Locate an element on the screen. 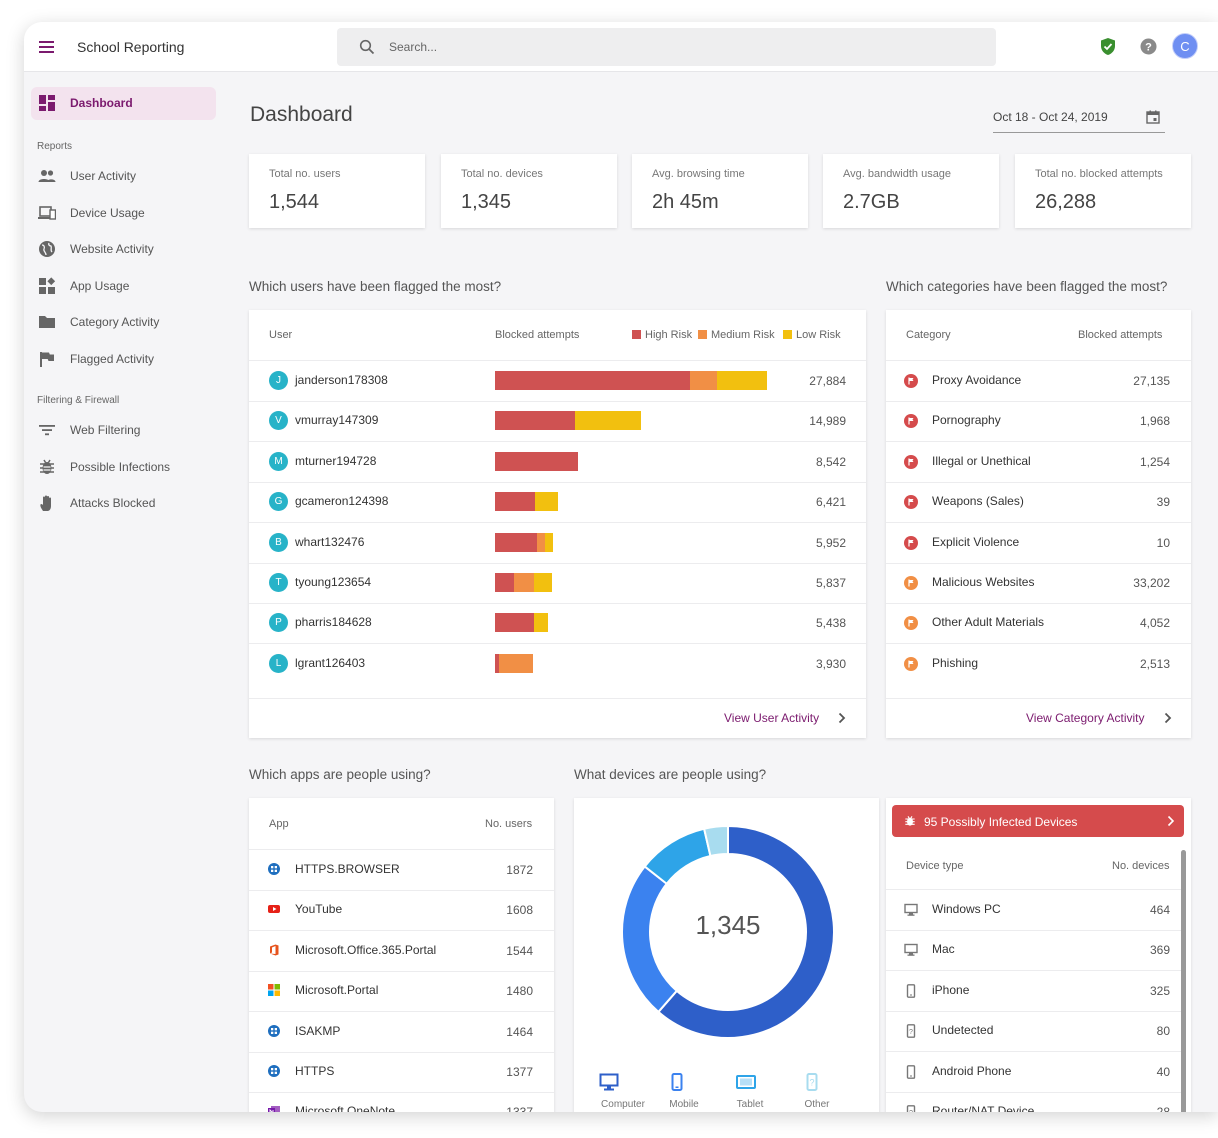 The height and width of the screenshot is (1138, 1218). help-icon: ? is located at coordinates (1148, 46).